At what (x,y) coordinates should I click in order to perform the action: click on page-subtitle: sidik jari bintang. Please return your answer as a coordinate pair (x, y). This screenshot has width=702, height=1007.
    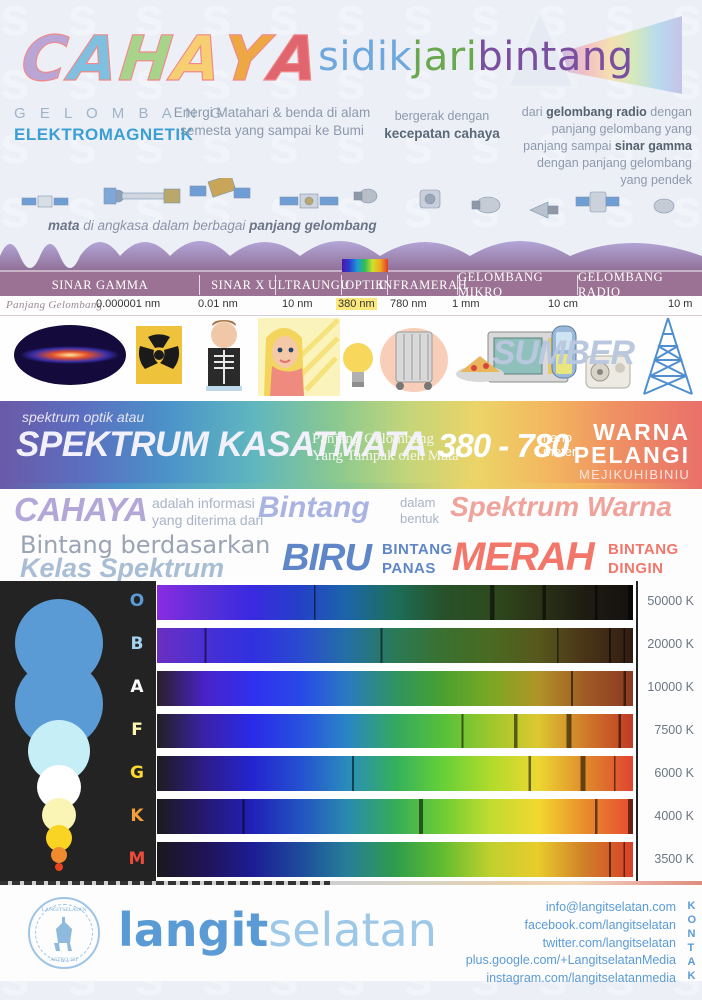
    Looking at the image, I should click on (476, 57).